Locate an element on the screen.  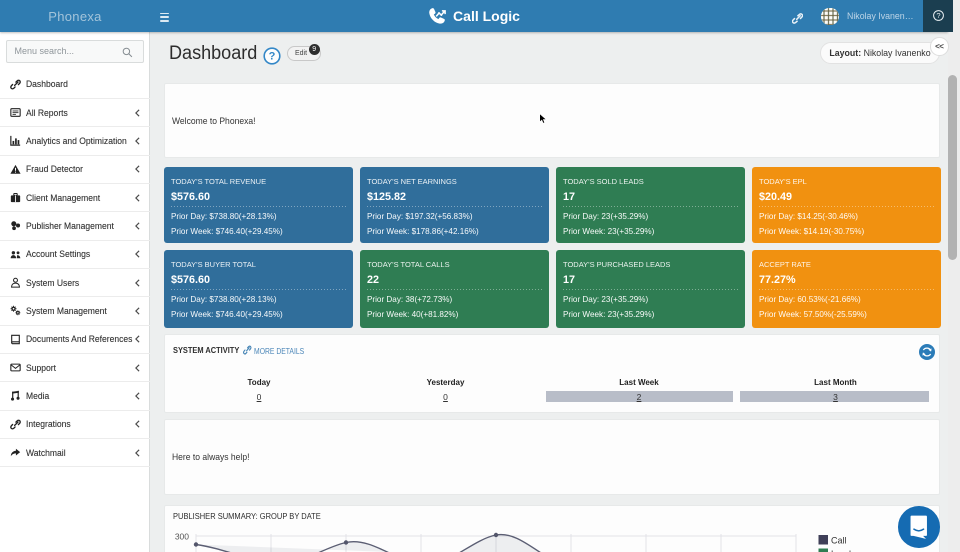
svg-text: Lead is located at coordinates (841, 550).